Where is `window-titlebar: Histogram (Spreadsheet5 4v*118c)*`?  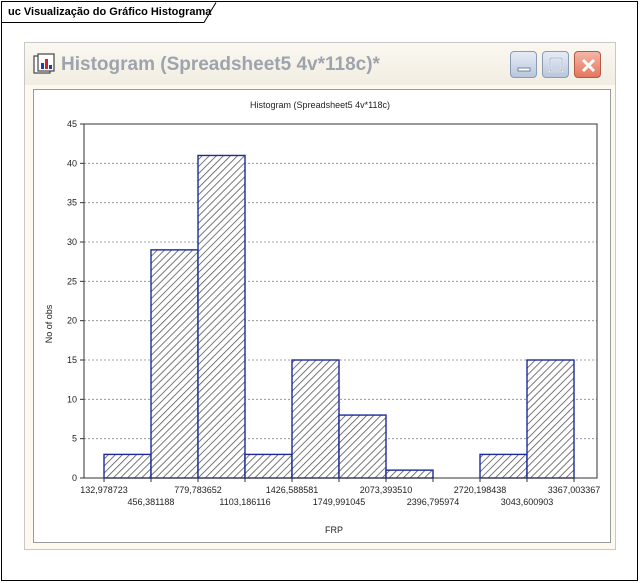 window-titlebar: Histogram (Spreadsheet5 4v*118c)* is located at coordinates (320, 64).